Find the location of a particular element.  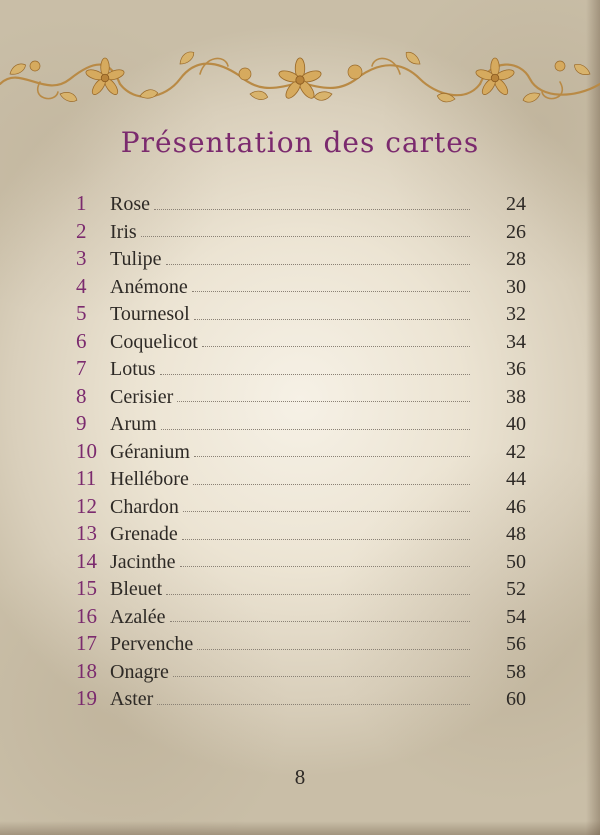

toc-entry-number: 14 is located at coordinates (86, 560).